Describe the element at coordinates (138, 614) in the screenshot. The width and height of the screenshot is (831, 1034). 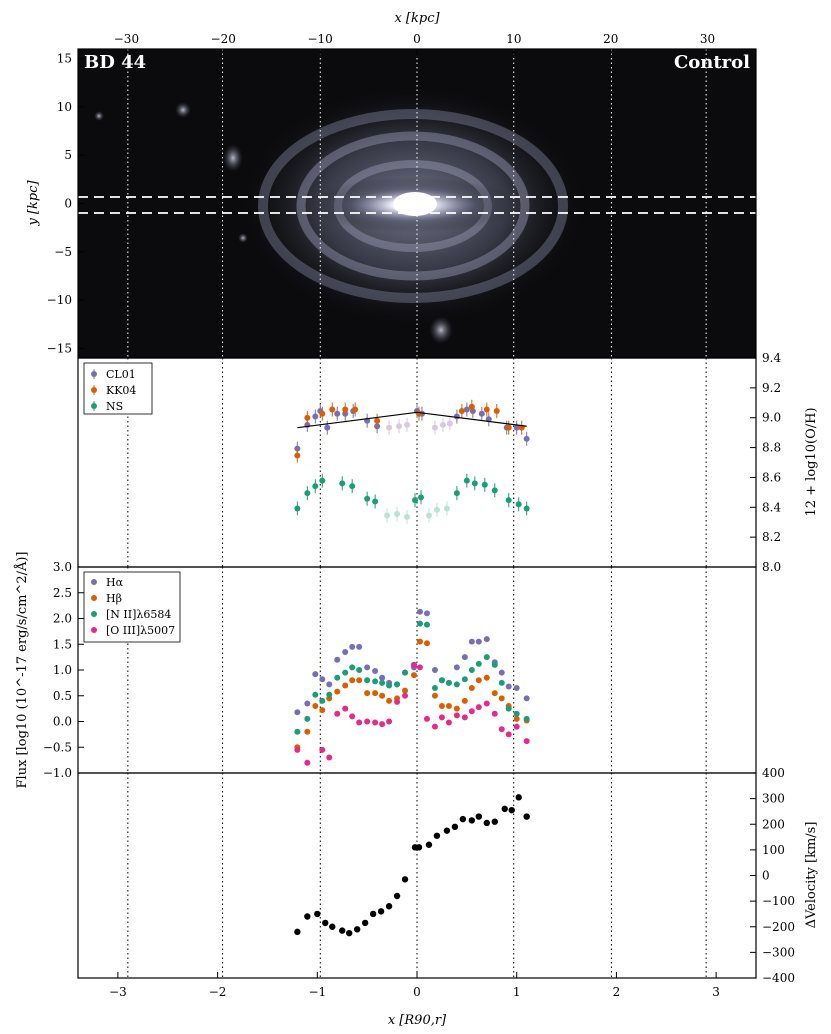
I see `flux-legend-label-2: [N II]λ6584` at that location.